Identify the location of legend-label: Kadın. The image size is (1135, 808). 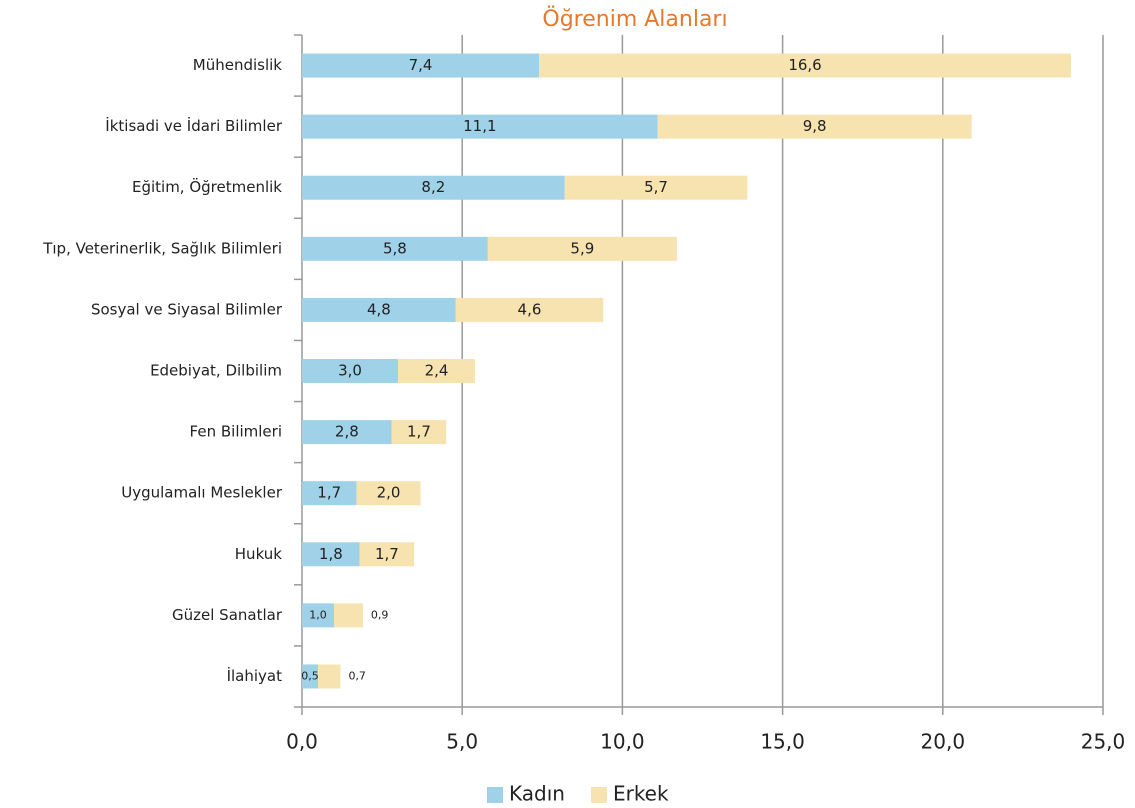
(537, 794).